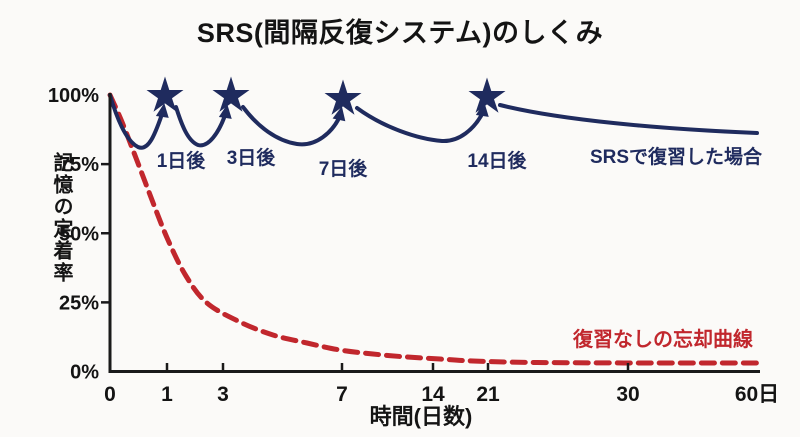  I want to click on x-tick-label-21: 21, so click(488, 394).